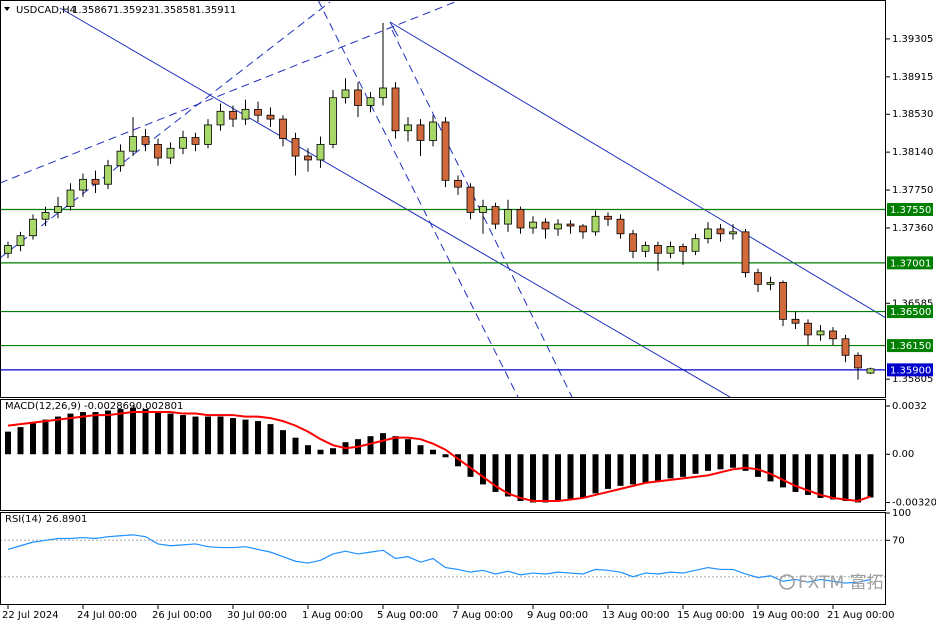 This screenshot has height=624, width=936. I want to click on level-label: 1.36150, so click(910, 346).